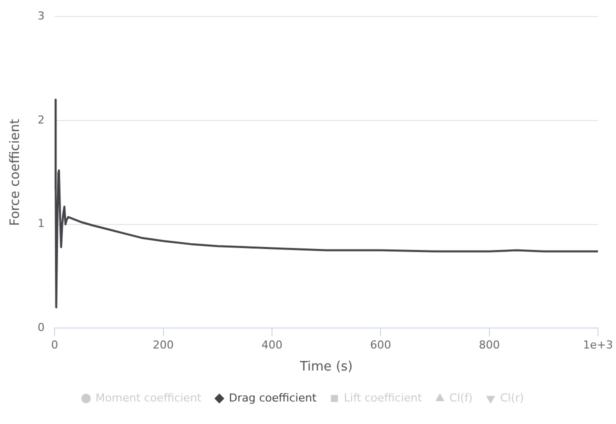 This screenshot has width=616, height=424. Describe the element at coordinates (271, 345) in the screenshot. I see `x-tick-label: 400` at that location.